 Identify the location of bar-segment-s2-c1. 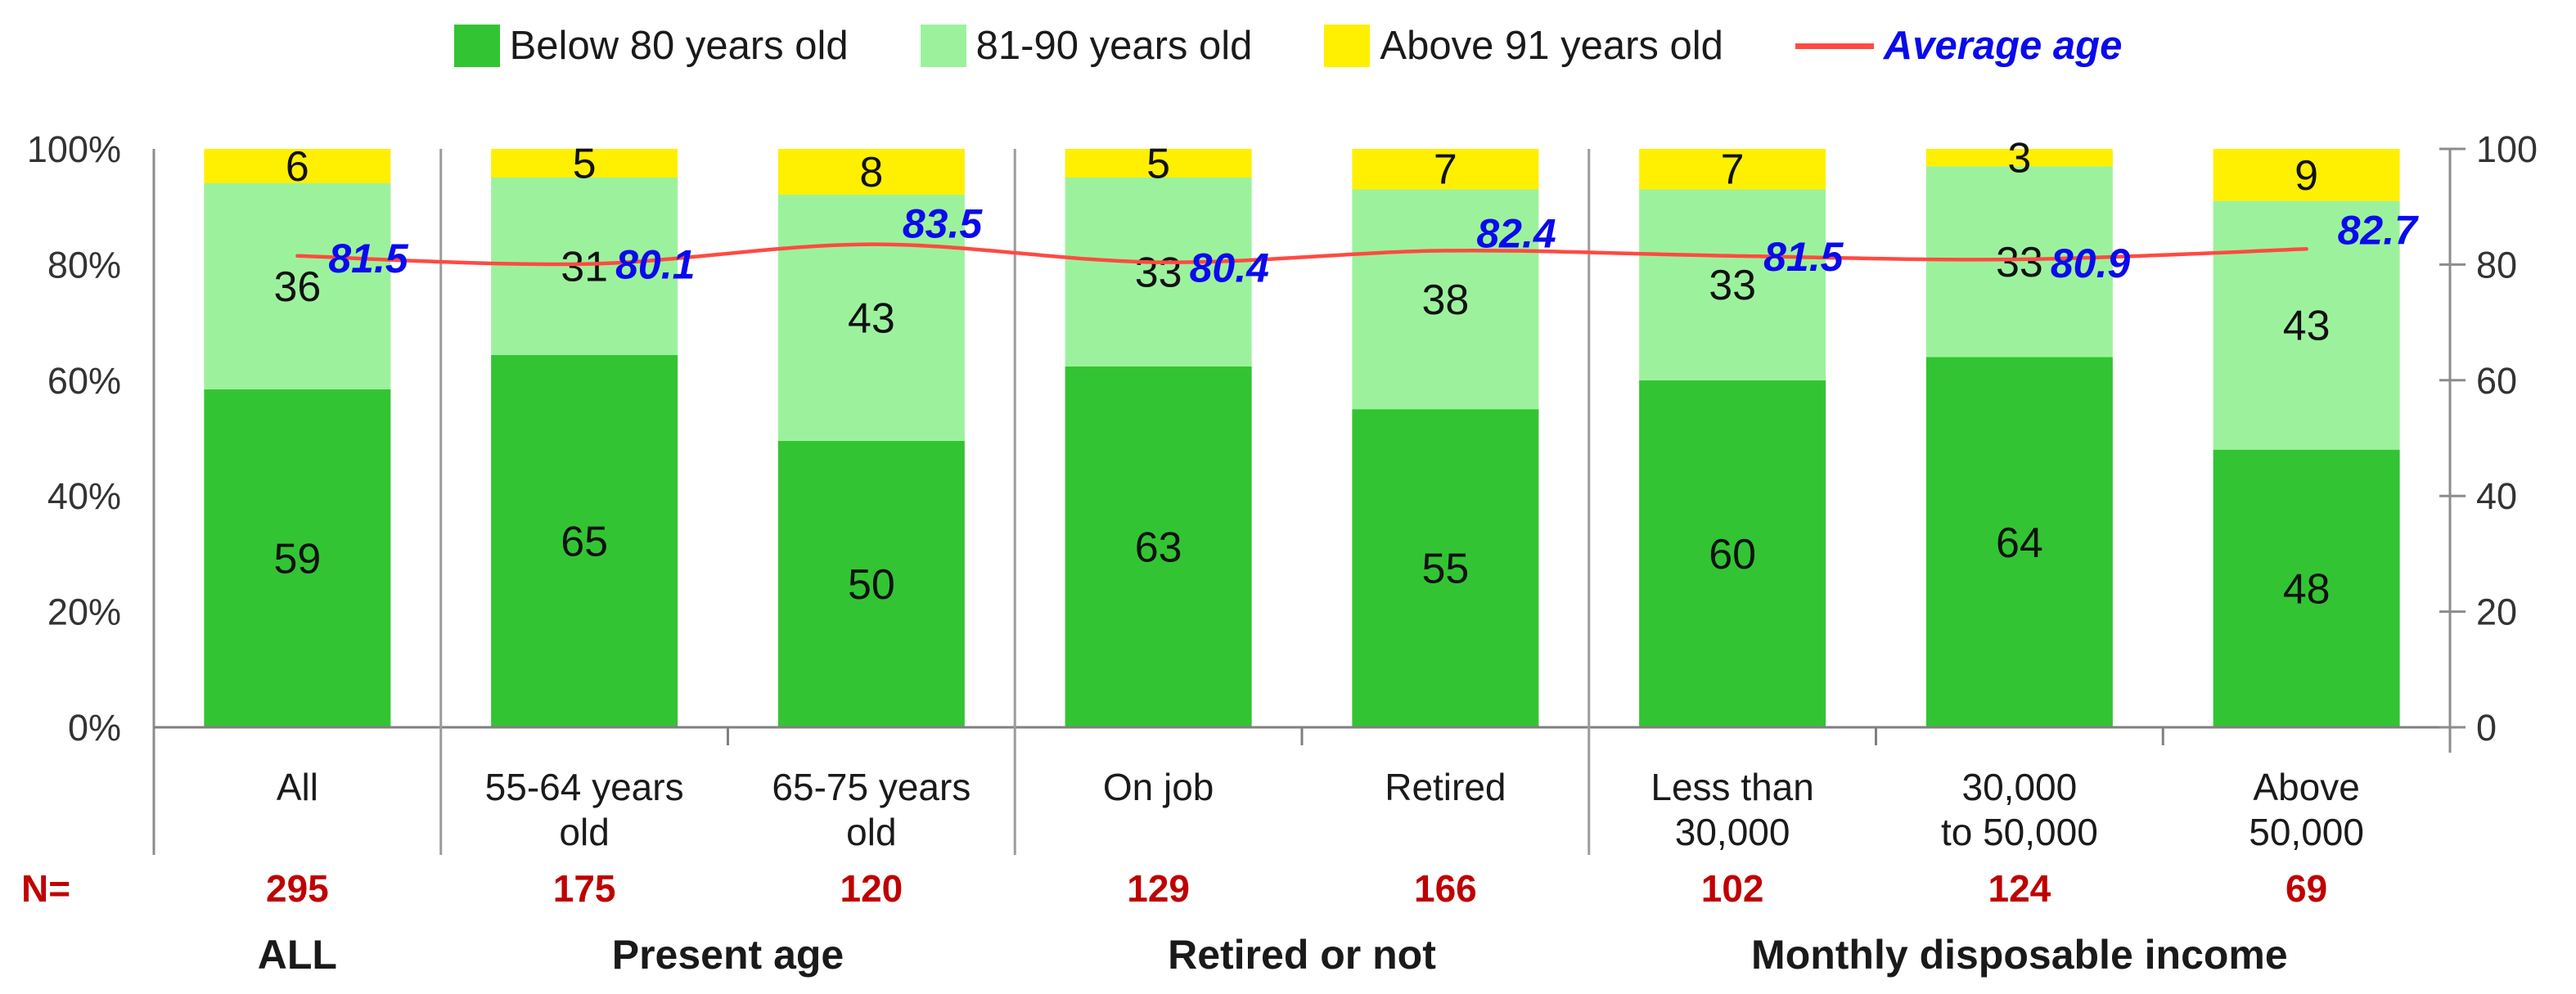
(584, 163).